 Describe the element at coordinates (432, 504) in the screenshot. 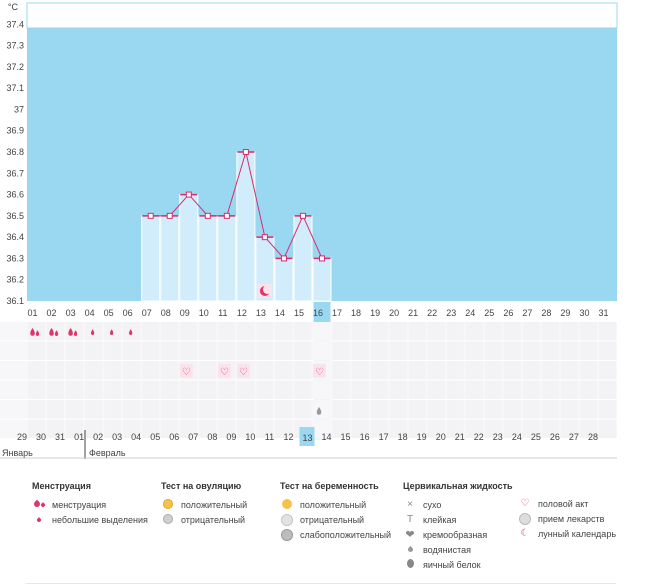

I see `legend-label: сухо` at that location.